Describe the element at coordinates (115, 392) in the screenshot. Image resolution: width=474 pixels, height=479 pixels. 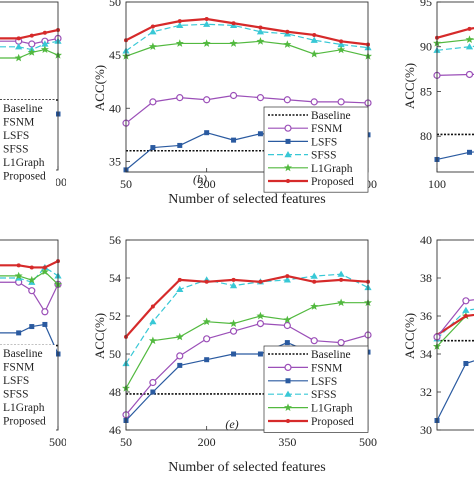
I see `y-tick-label: 48` at that location.